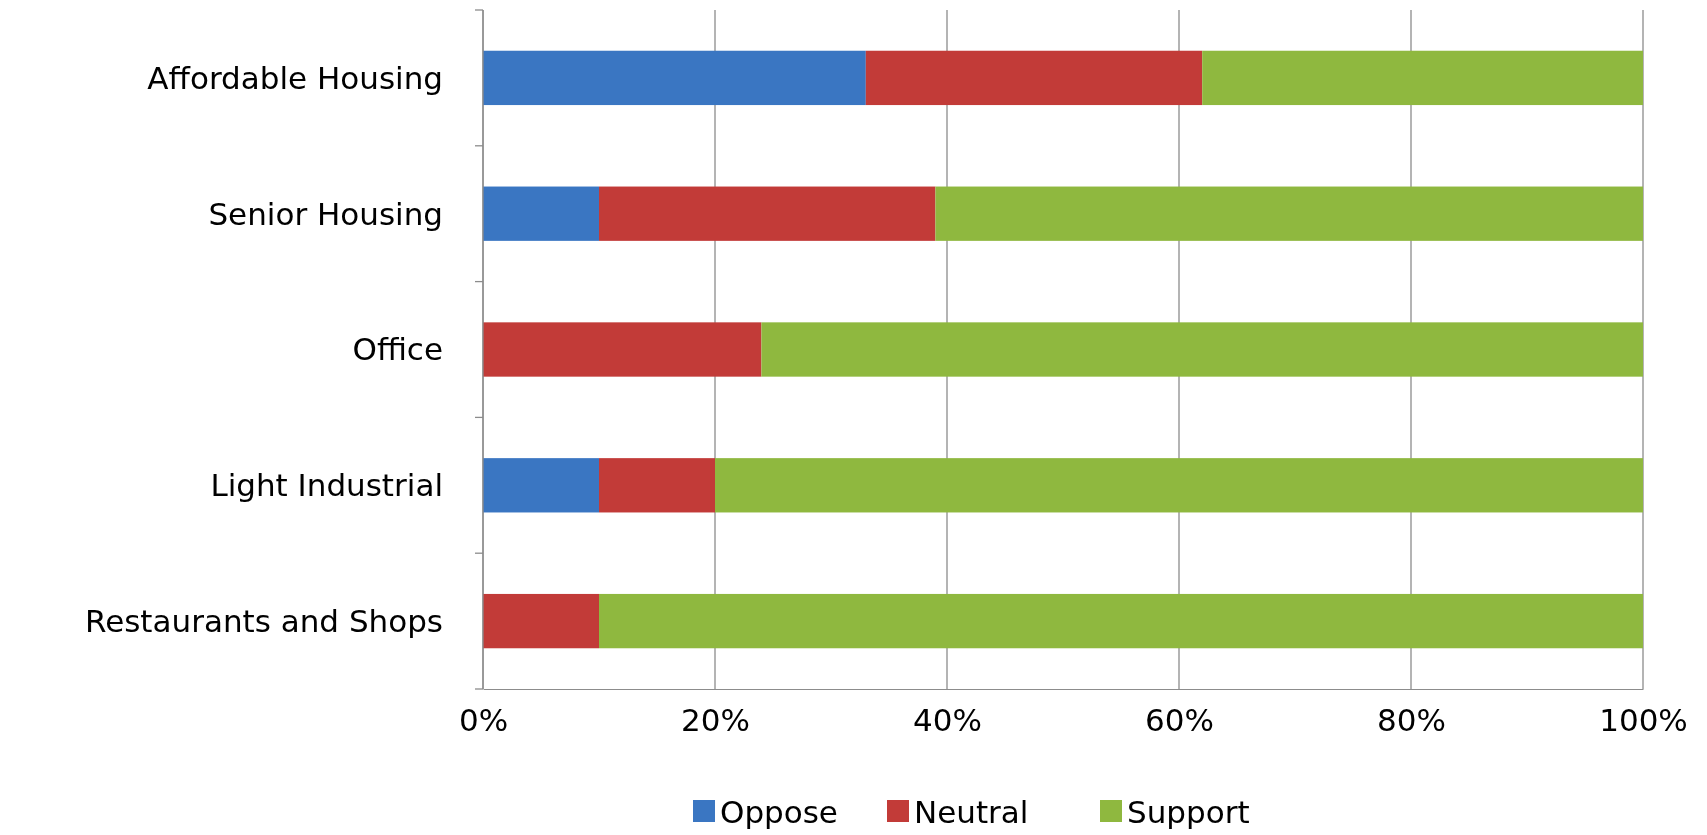 This screenshot has height=835, width=1707. I want to click on y-tick-label: Light Industrial, so click(326, 485).